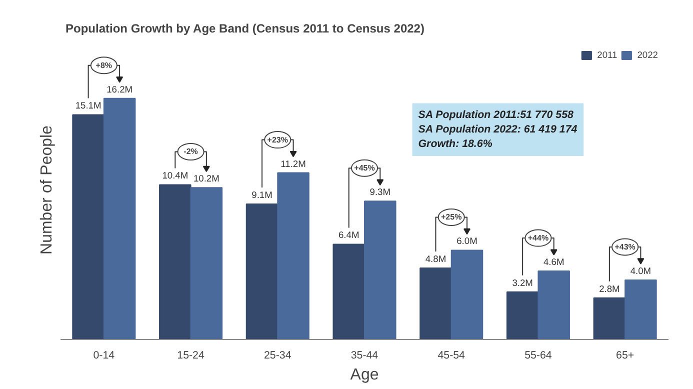 This screenshot has width=693, height=389. Describe the element at coordinates (641, 271) in the screenshot. I see `data-label: 4.0M` at that location.